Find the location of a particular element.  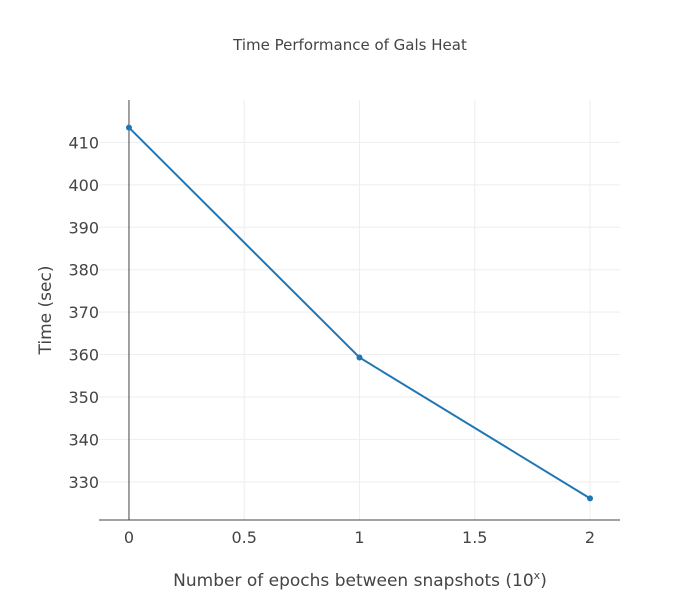

y-tick-label: 390 is located at coordinates (83, 227).